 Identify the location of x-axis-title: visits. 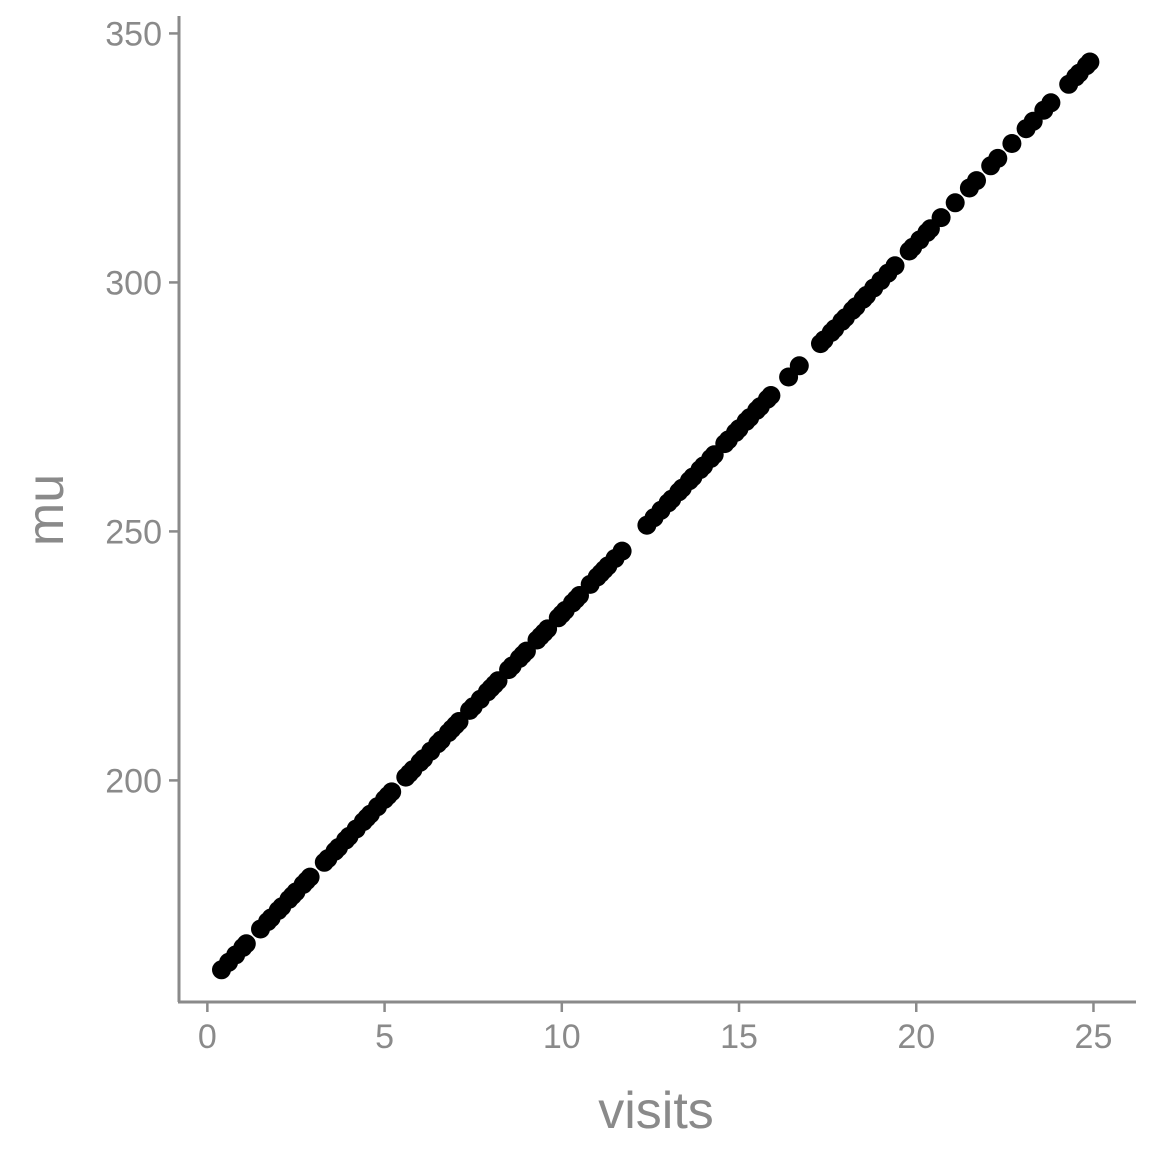
(656, 1111).